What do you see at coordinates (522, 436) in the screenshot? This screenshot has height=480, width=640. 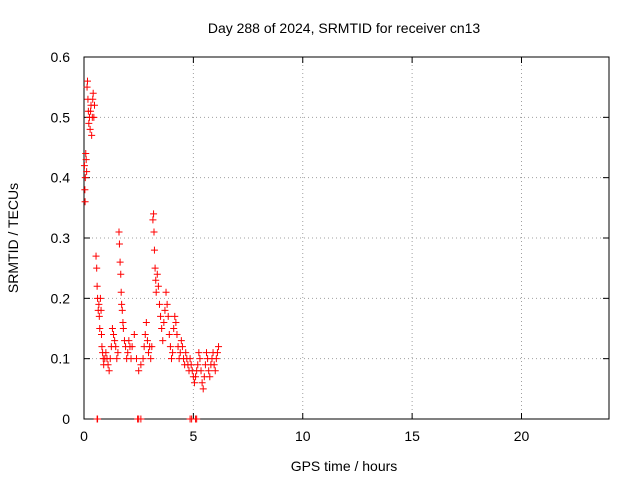 I see `x-tick-label: 20` at bounding box center [522, 436].